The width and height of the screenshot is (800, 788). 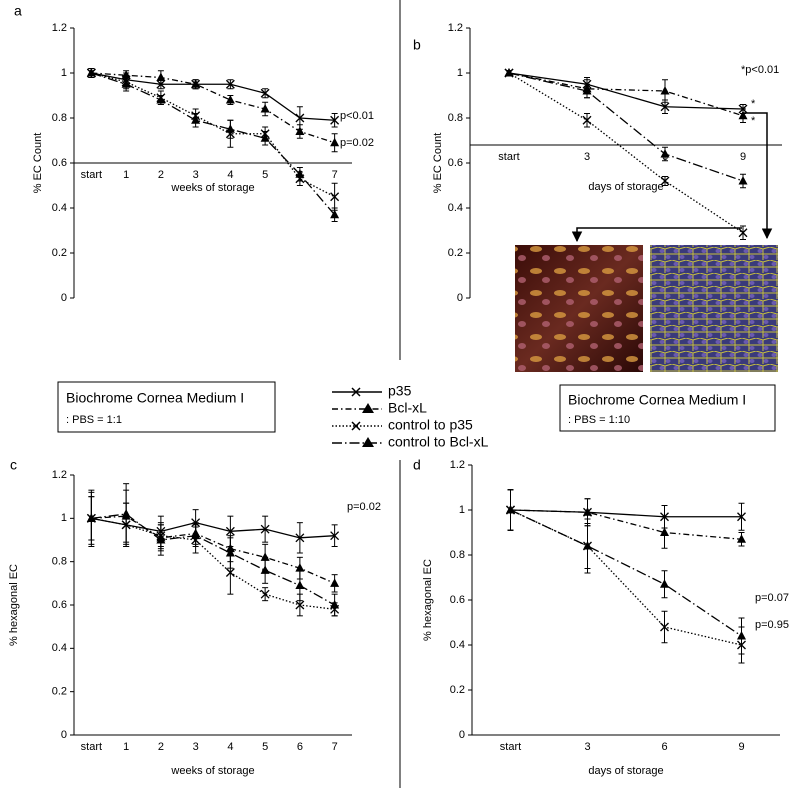 I want to click on panel-label: a, so click(x=18, y=11).